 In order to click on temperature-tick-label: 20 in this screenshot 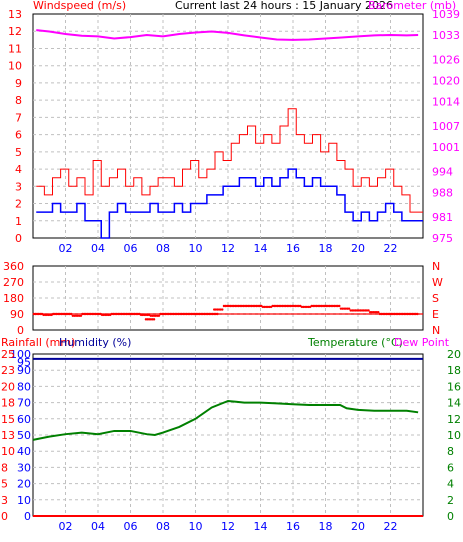, I will do `click(454, 354)`.